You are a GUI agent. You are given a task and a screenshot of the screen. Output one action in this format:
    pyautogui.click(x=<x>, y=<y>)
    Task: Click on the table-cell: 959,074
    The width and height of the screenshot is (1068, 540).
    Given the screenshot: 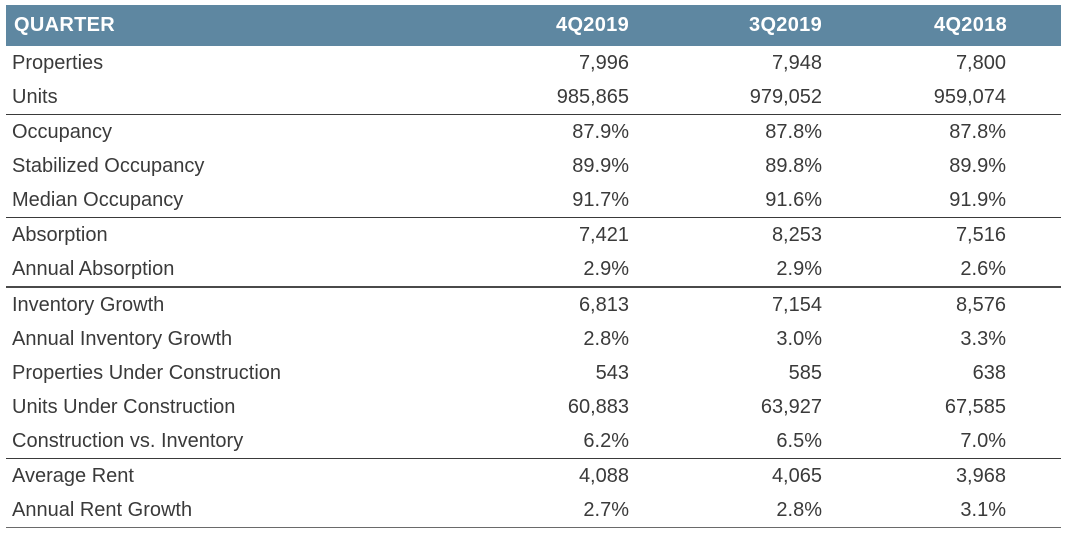 What is the action you would take?
    pyautogui.click(x=969, y=96)
    